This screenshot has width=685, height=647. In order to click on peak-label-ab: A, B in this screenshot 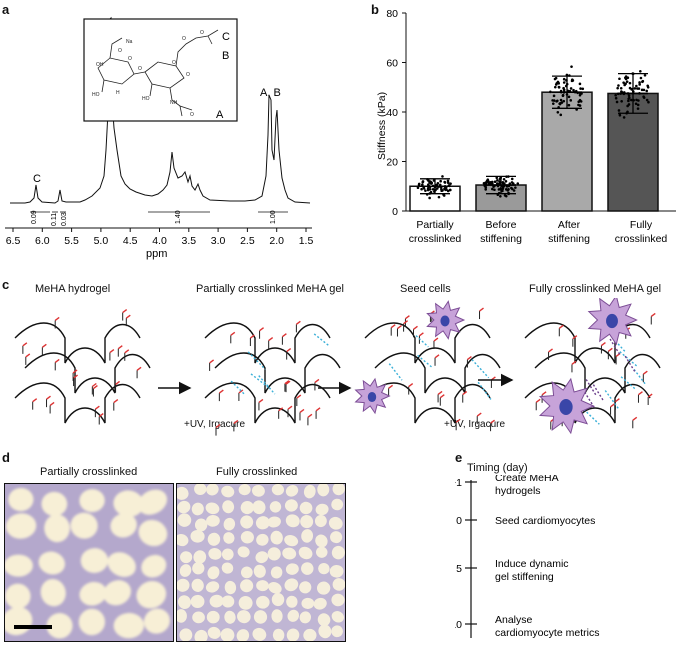, I will do `click(270, 93)`.